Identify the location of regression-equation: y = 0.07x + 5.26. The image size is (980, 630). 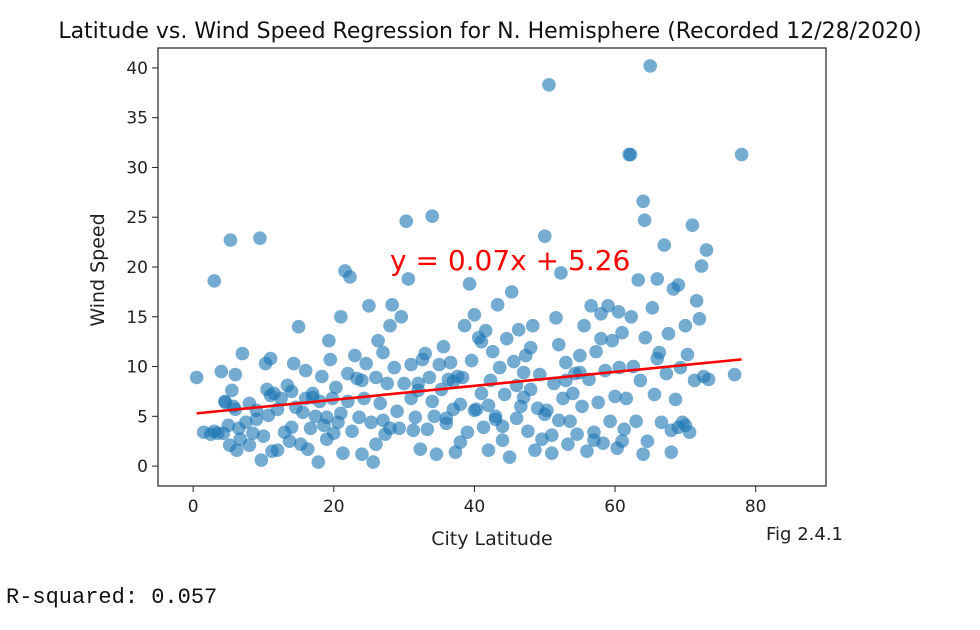
(510, 260).